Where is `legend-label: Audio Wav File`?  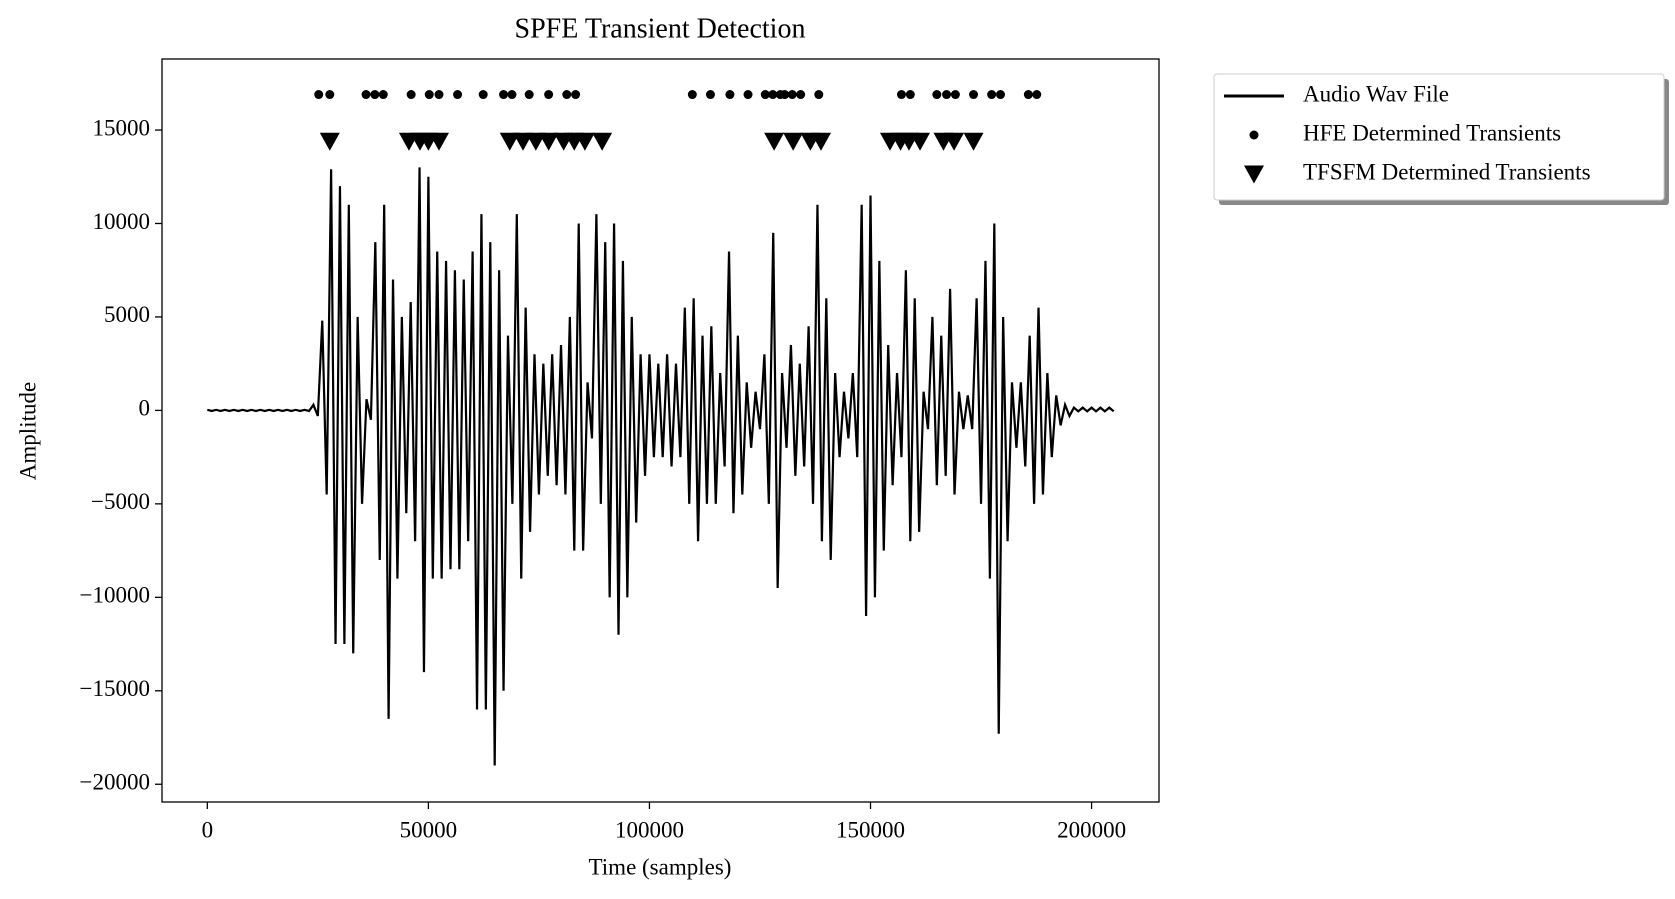
legend-label: Audio Wav File is located at coordinates (1376, 93).